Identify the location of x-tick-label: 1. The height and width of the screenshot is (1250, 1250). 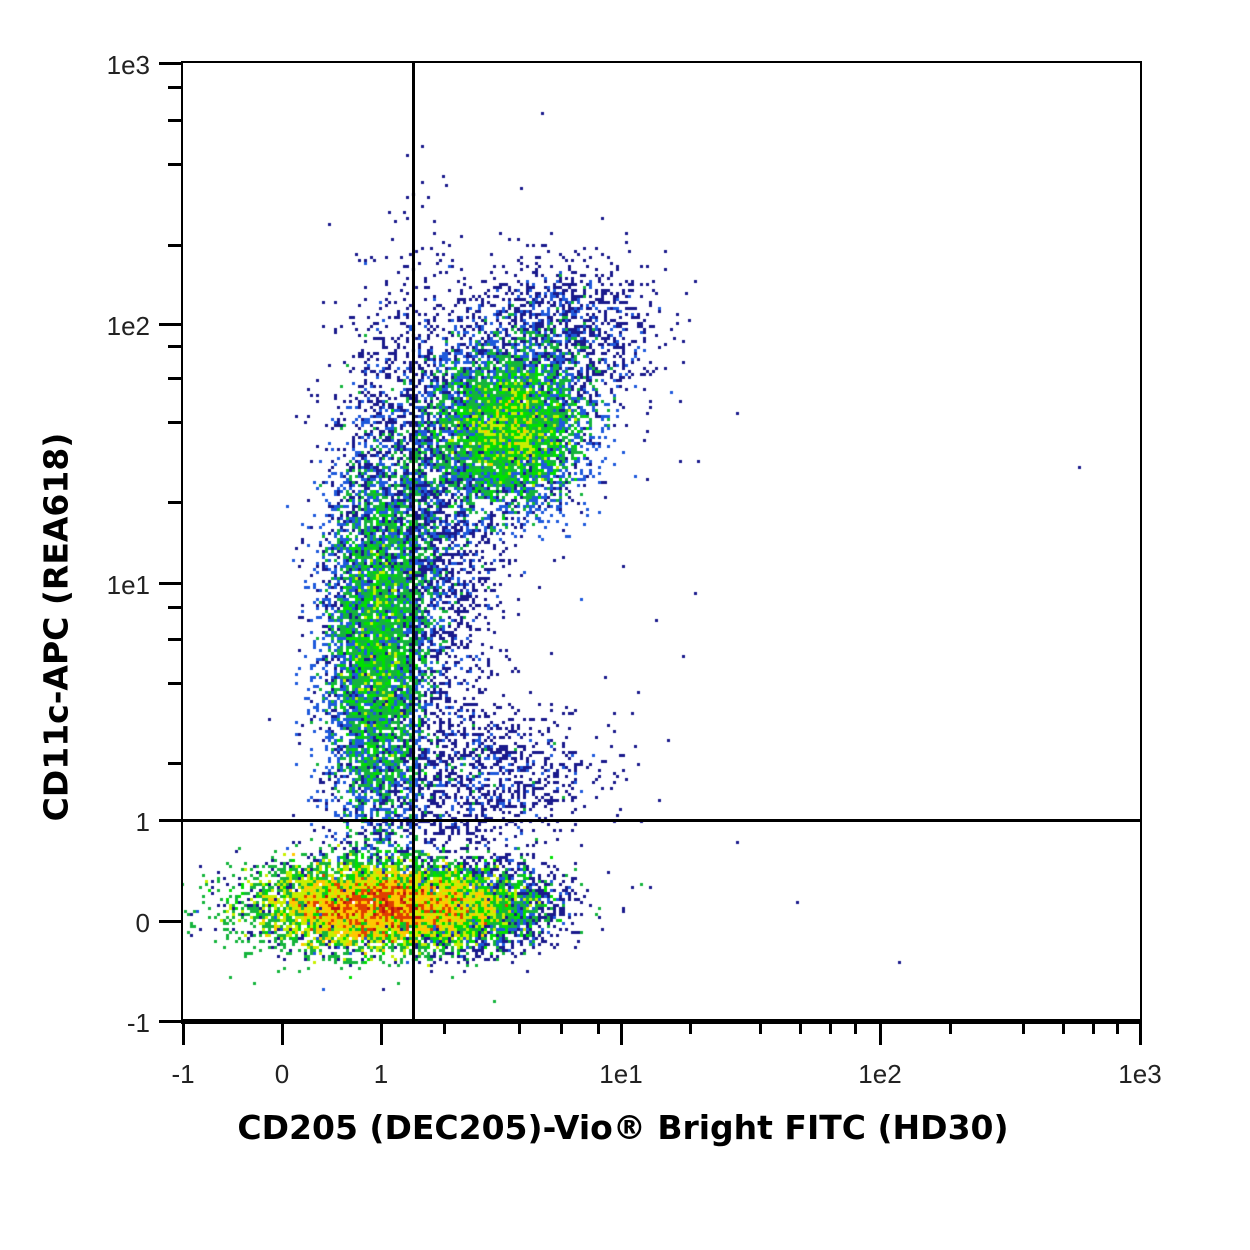
(381, 1074).